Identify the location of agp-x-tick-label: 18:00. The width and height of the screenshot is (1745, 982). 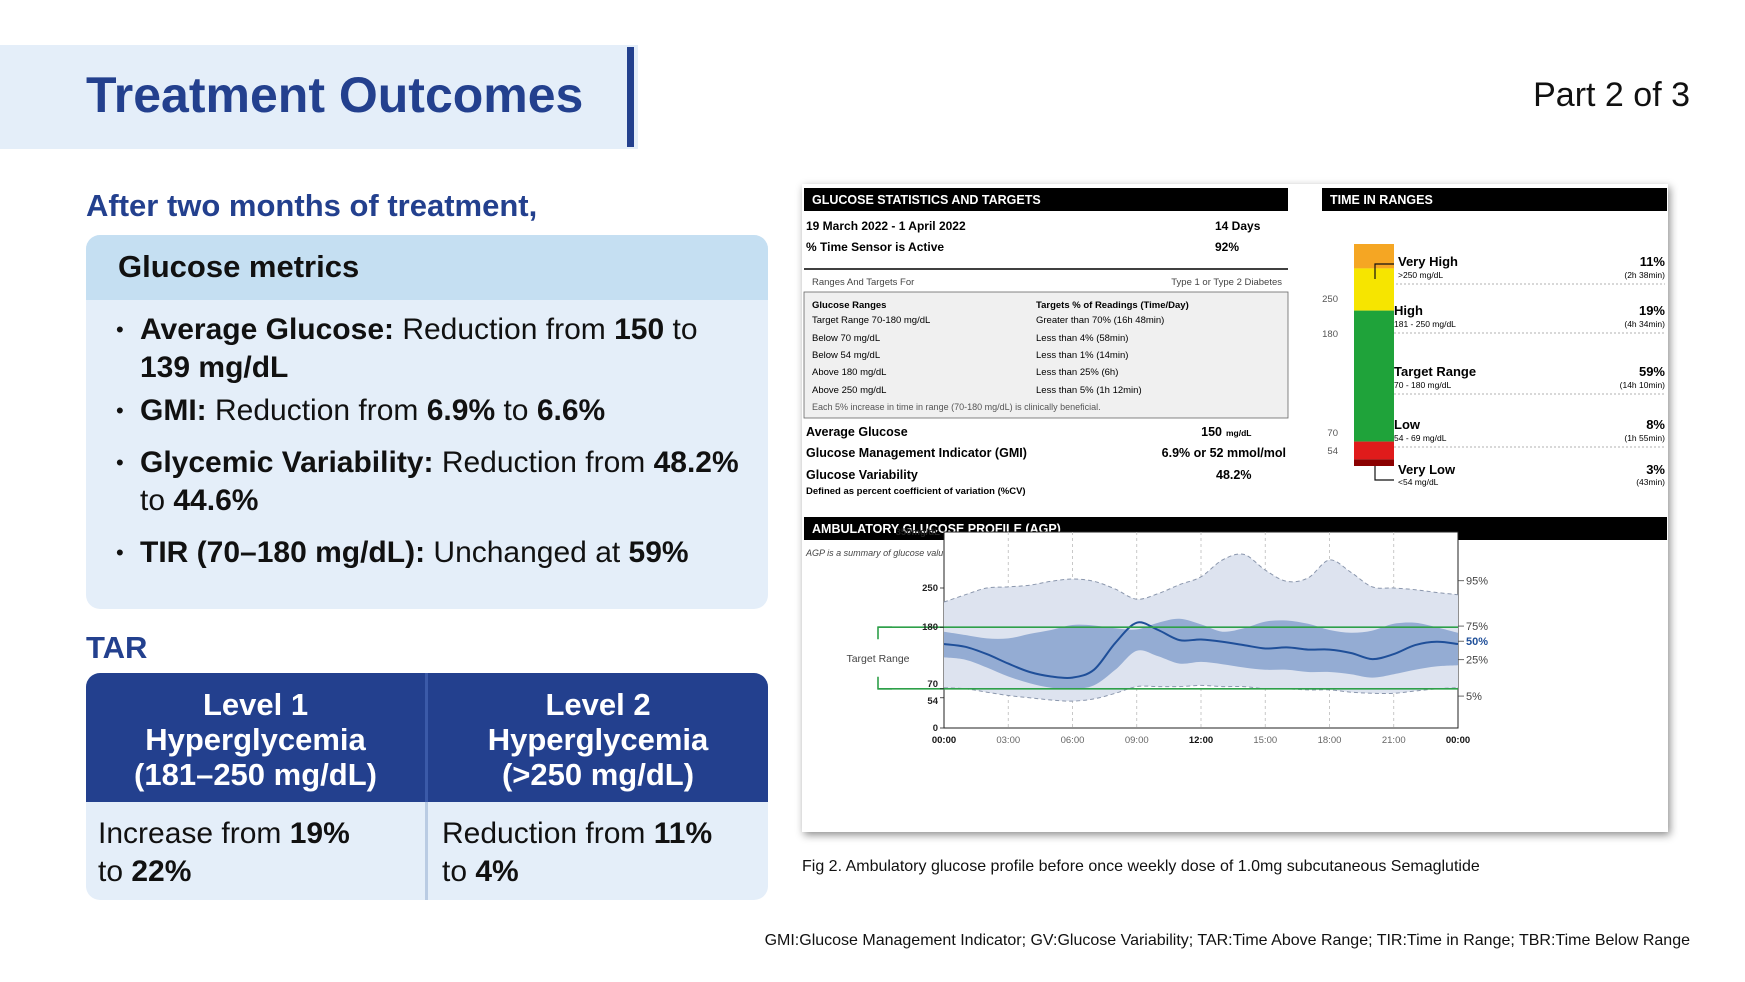
(1330, 740).